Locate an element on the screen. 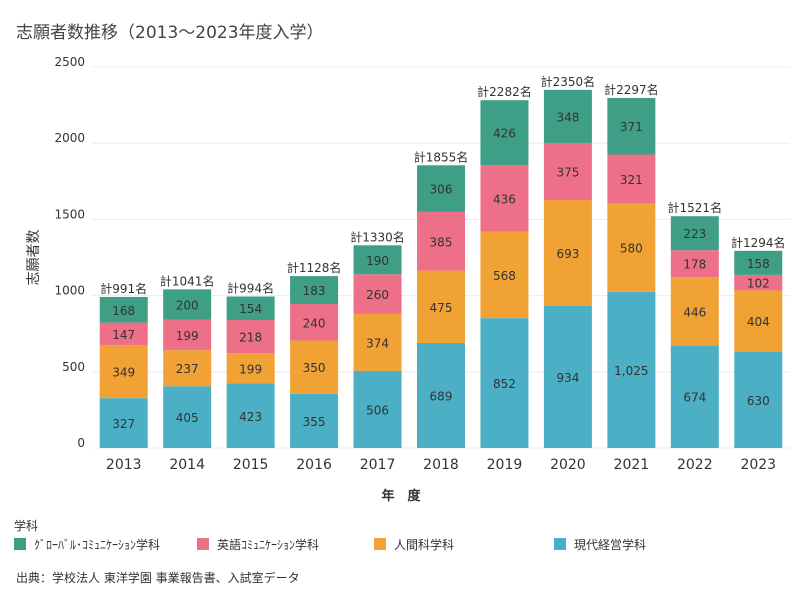  legend-label: 人間科学科 is located at coordinates (424, 544).